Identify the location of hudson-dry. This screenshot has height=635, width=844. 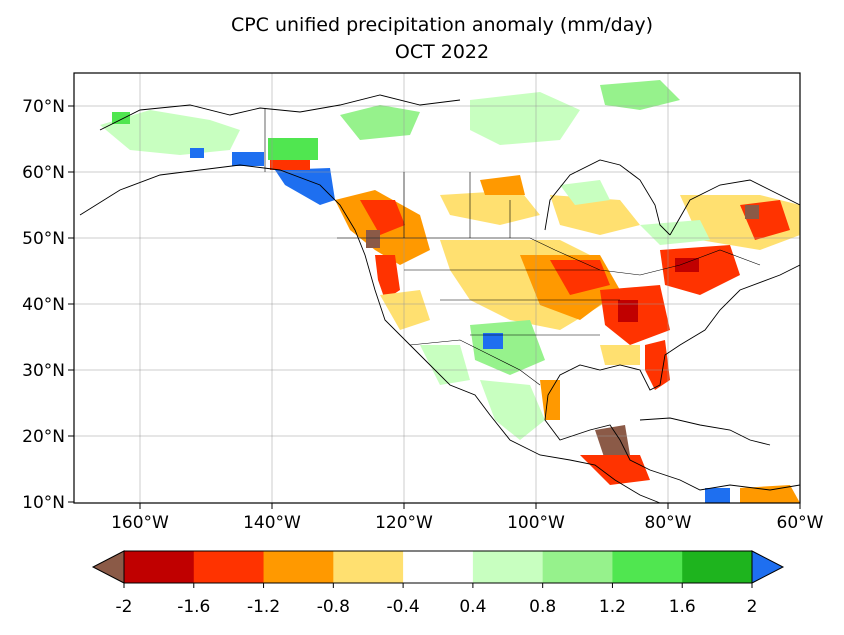
(595, 215).